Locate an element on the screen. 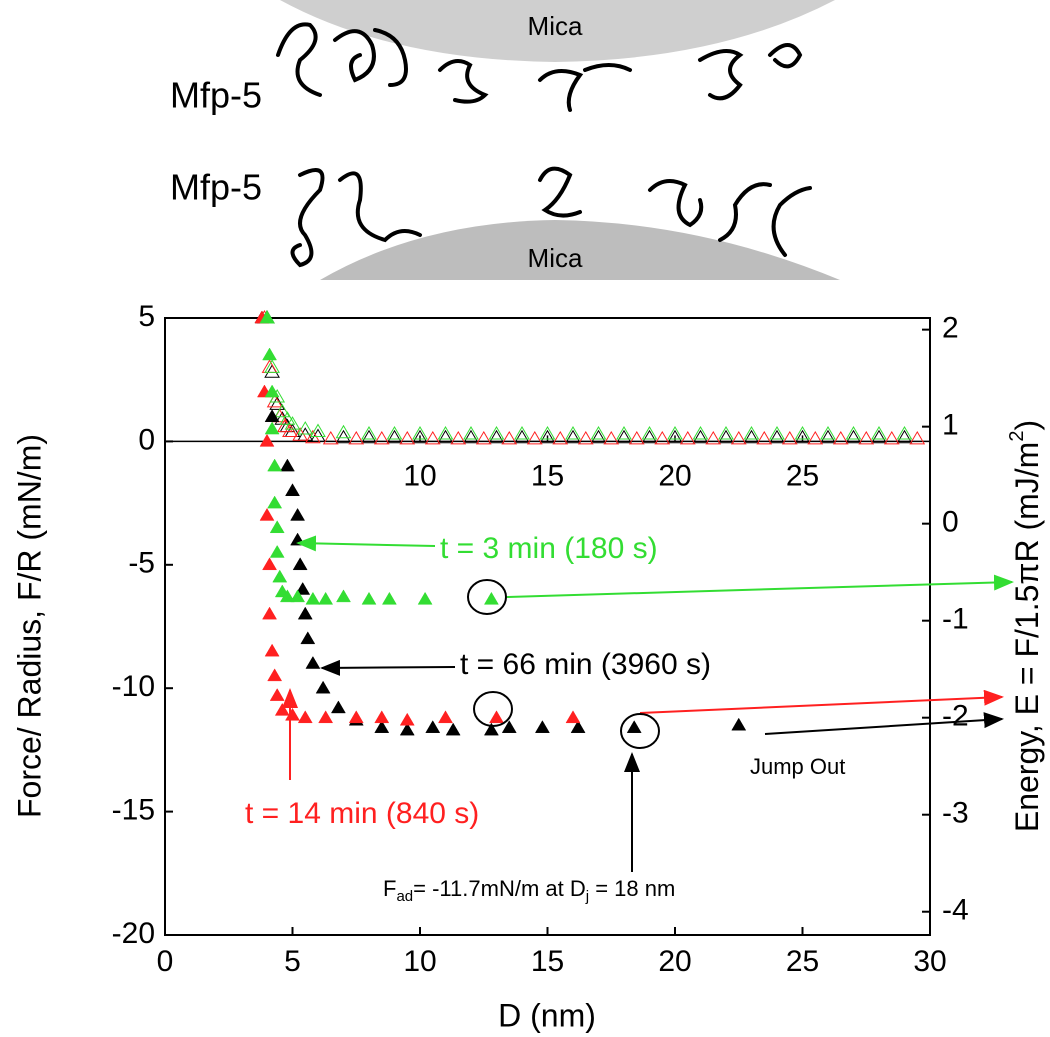  y2-tick-label: 2 is located at coordinates (950, 328).